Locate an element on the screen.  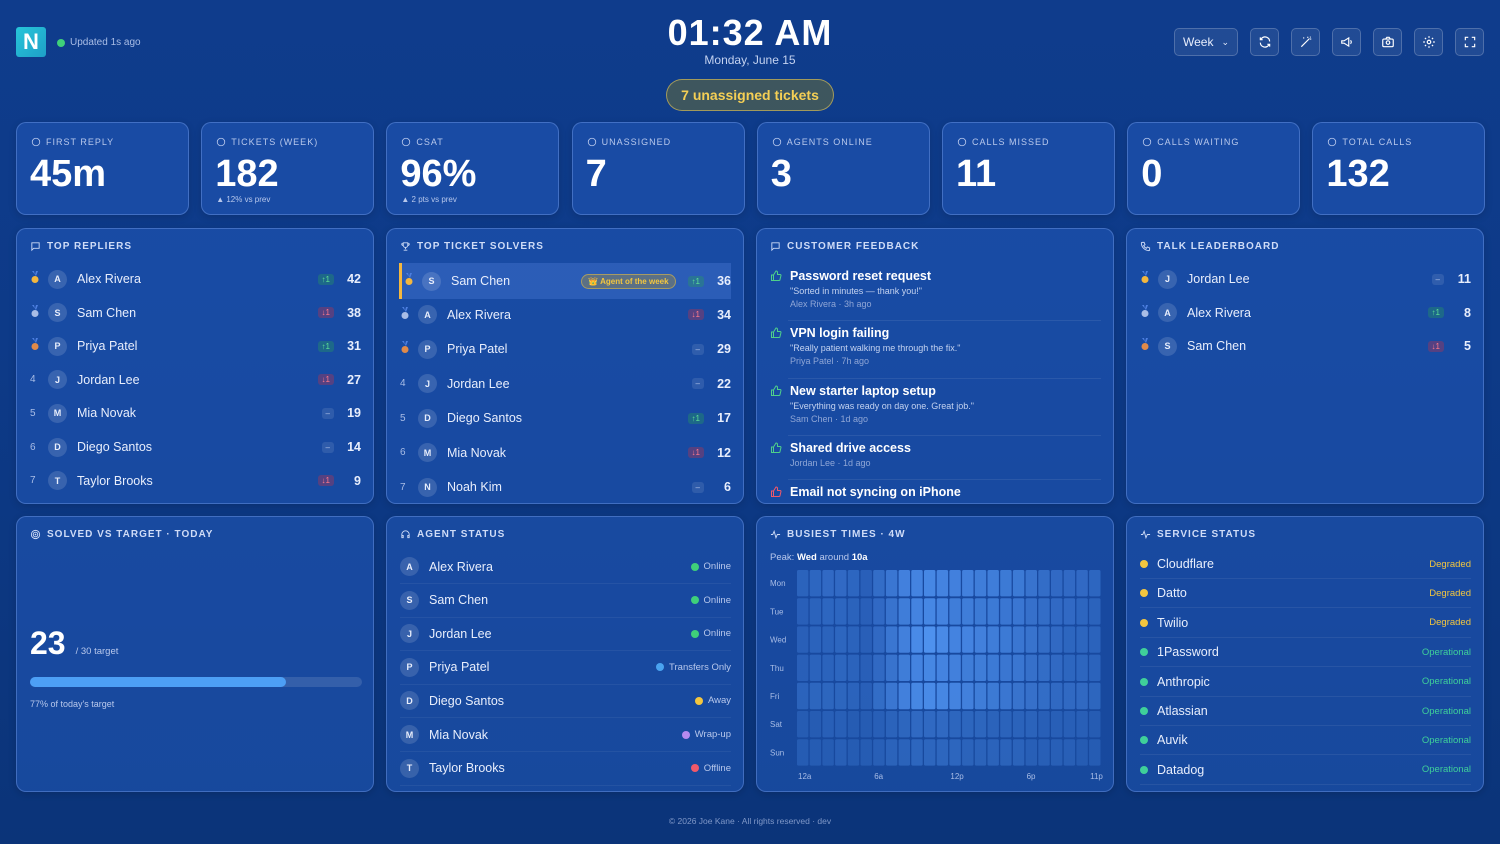
leaderboard-row: S Sam Chen ↓1 38 is located at coordinates (195, 313).